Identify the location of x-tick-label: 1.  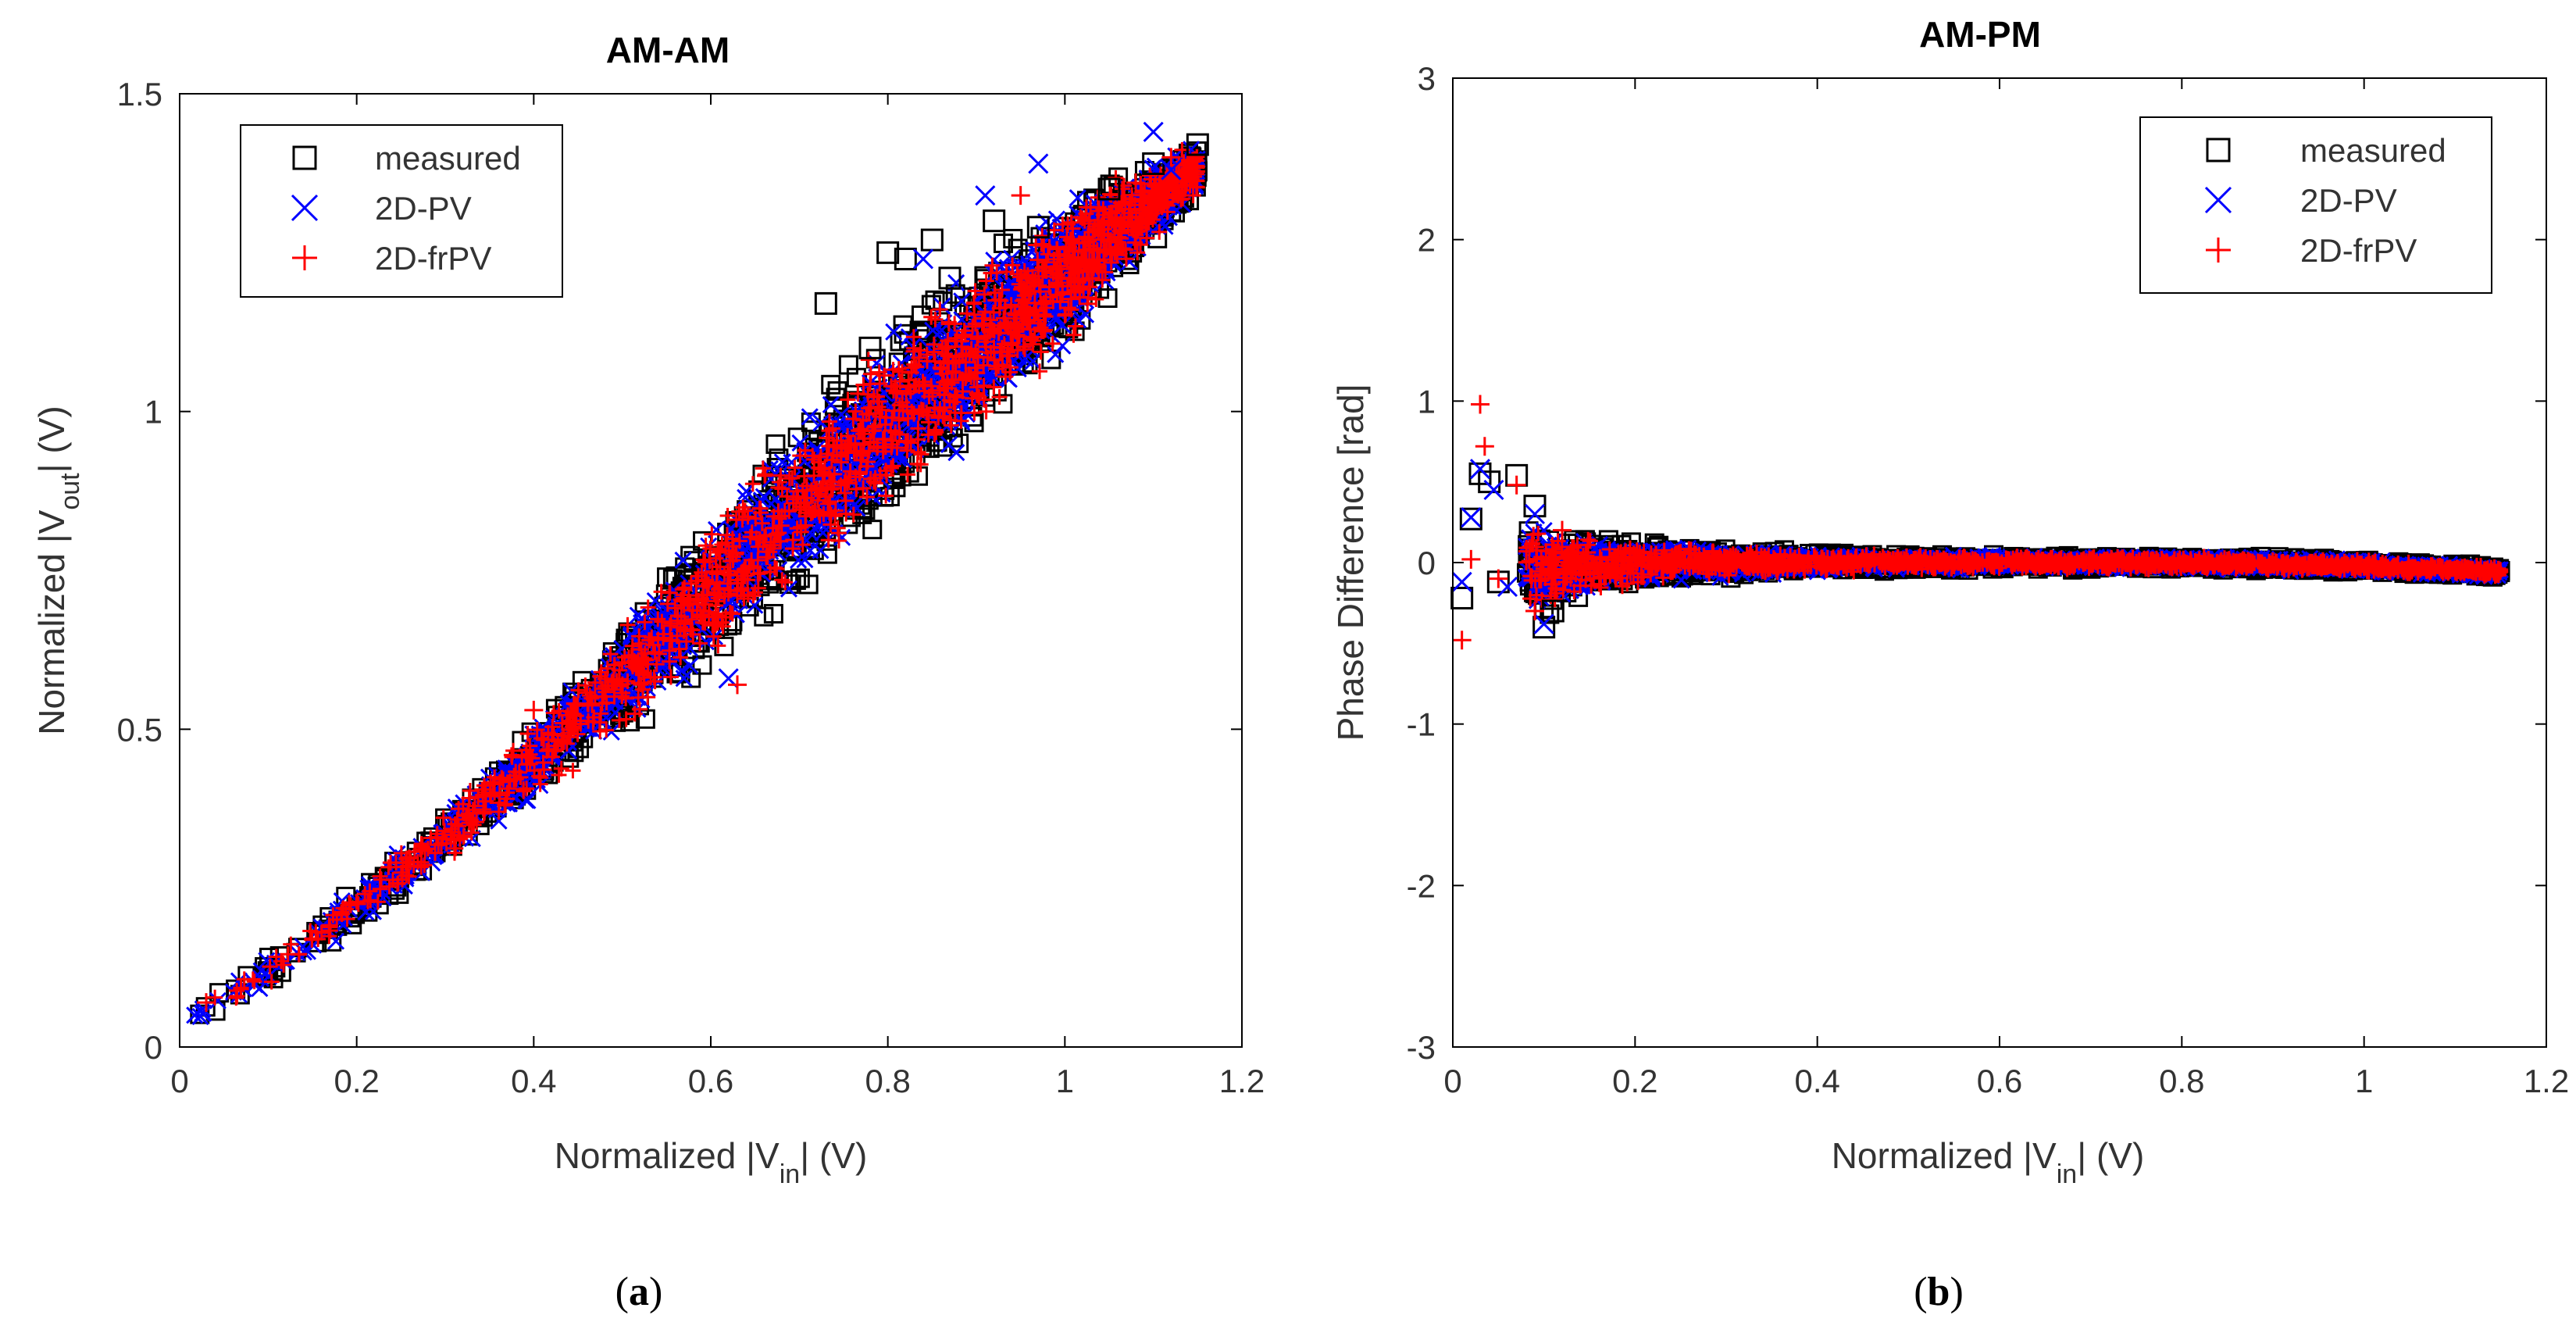
(1065, 1081).